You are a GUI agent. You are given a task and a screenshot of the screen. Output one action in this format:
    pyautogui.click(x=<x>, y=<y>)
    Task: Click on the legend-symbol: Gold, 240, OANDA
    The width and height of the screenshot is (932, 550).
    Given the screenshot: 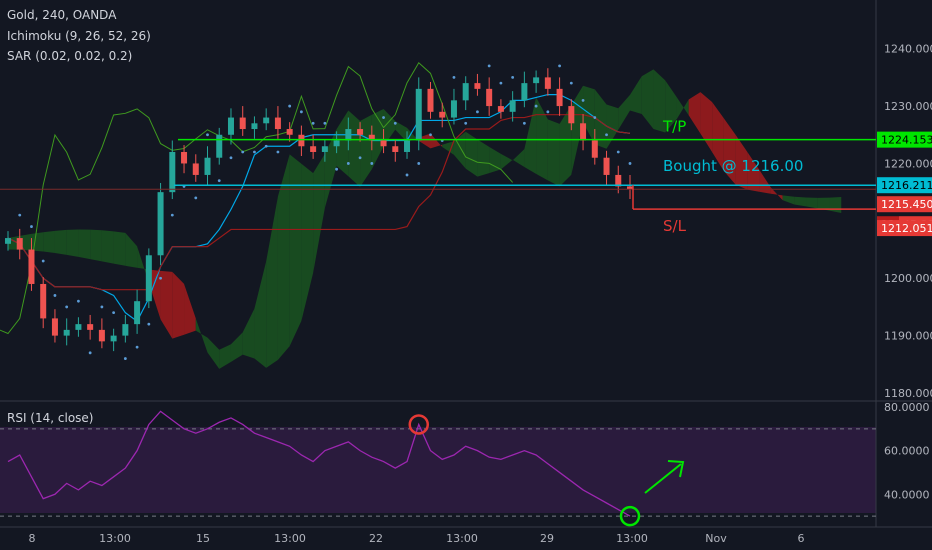 What is the action you would take?
    pyautogui.click(x=62, y=15)
    